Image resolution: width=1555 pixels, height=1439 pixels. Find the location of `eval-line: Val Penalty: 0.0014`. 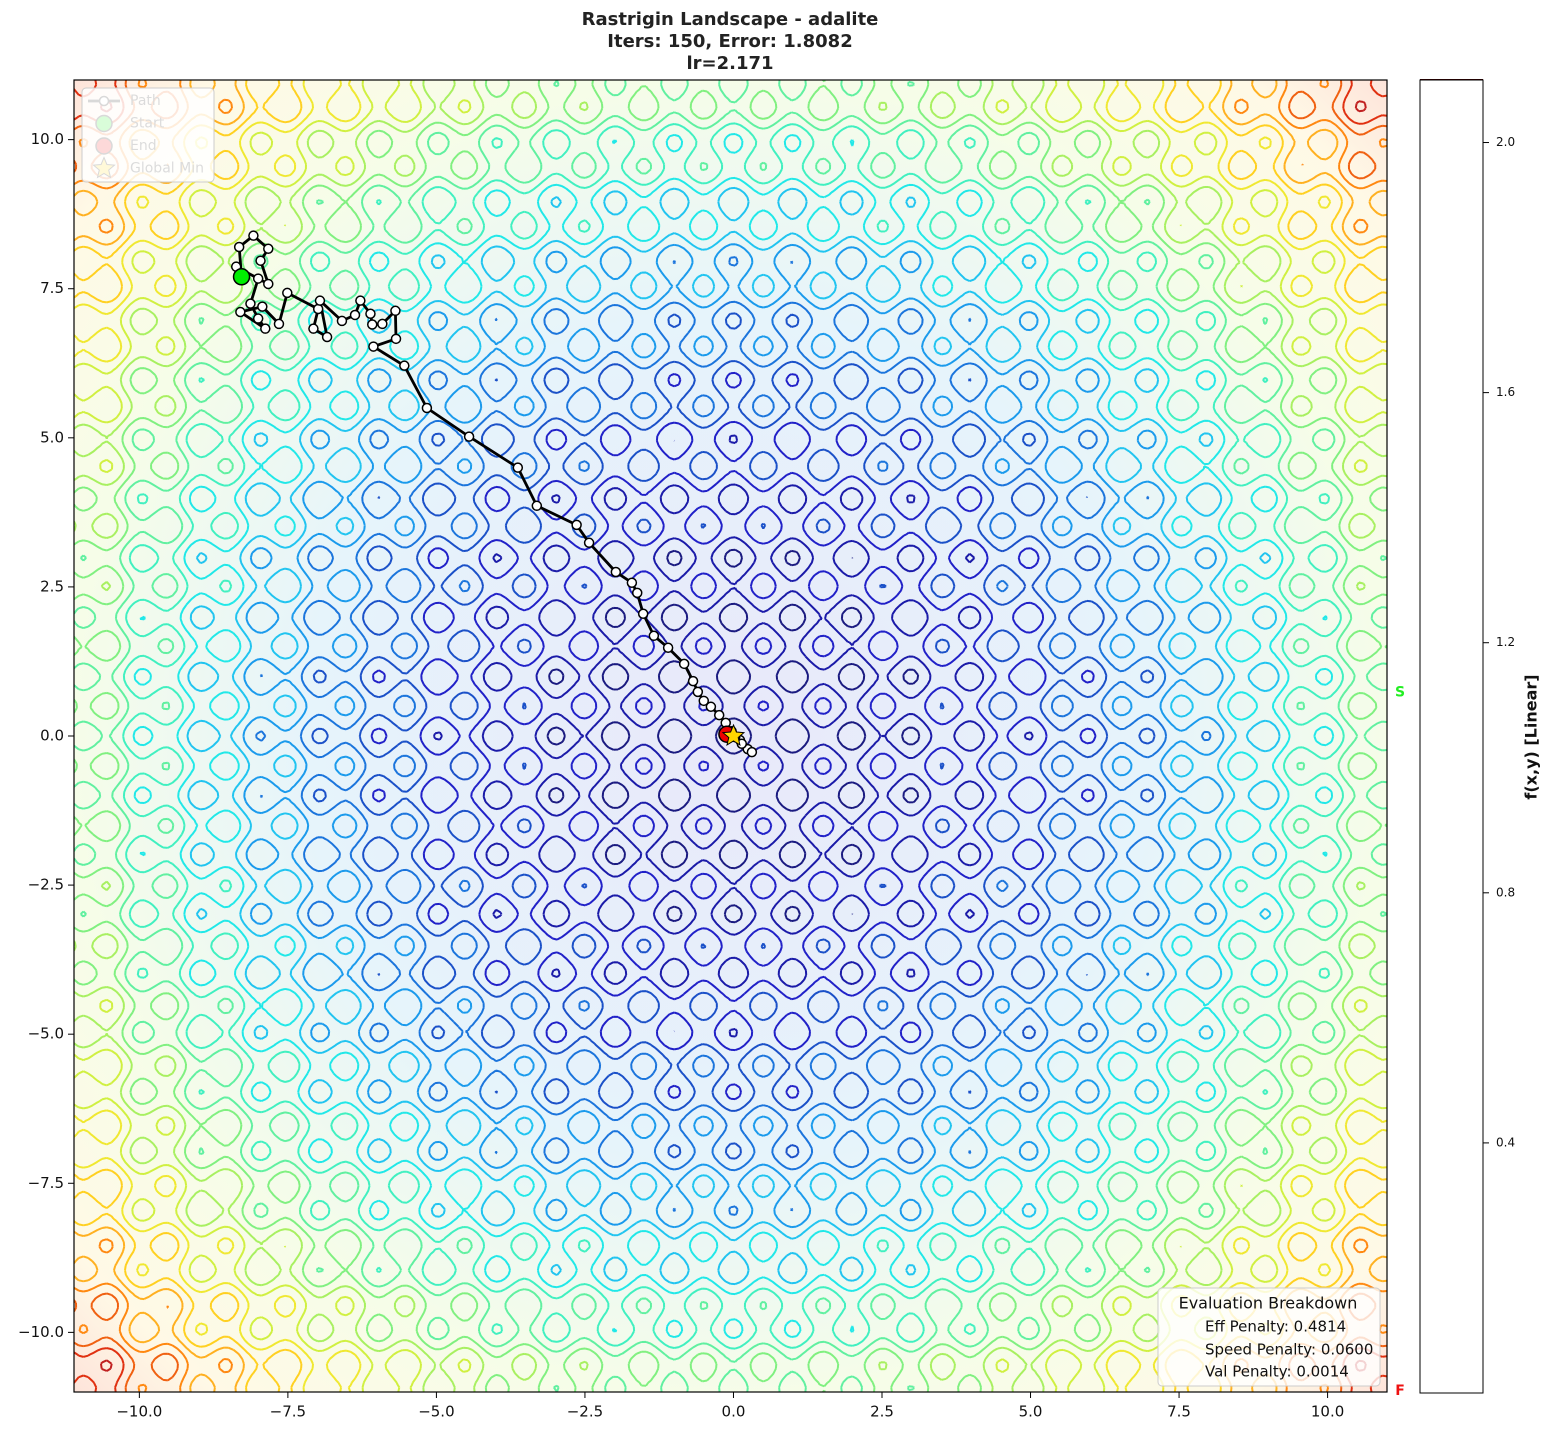

eval-line: Val Penalty: 0.0014 is located at coordinates (1277, 1372).